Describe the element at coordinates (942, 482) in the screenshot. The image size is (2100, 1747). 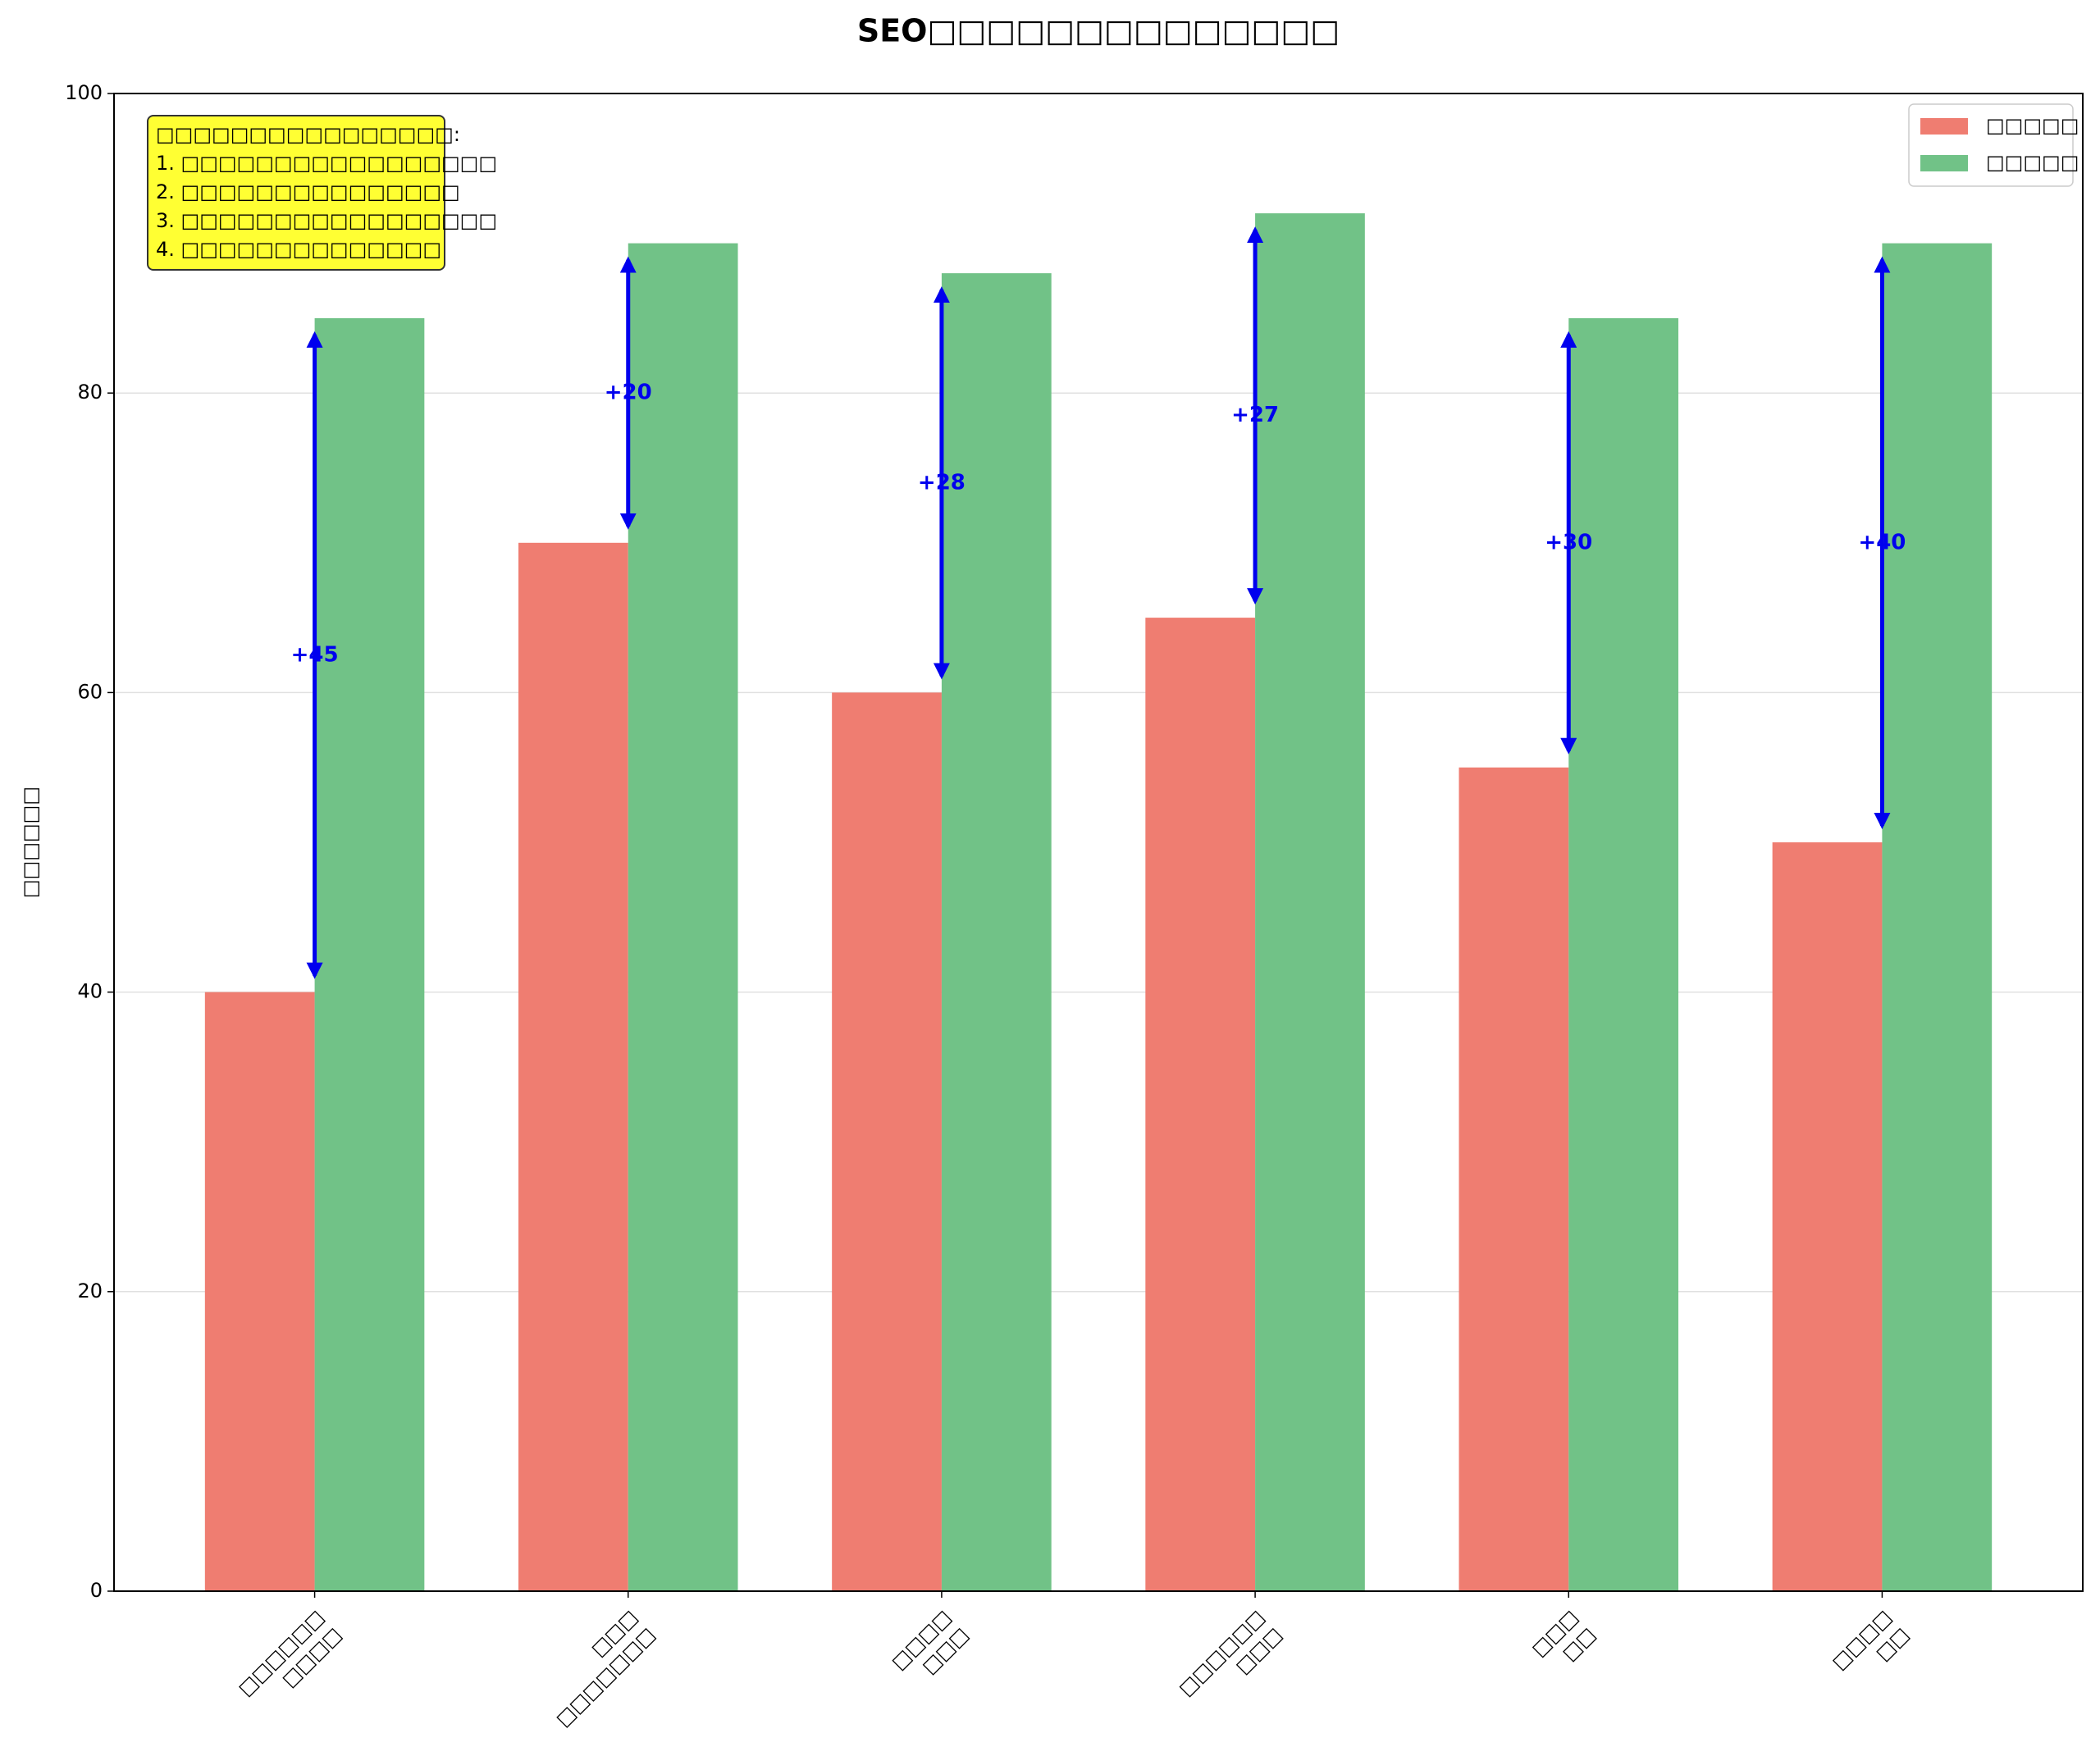
I see `improvement-label: +28` at that location.